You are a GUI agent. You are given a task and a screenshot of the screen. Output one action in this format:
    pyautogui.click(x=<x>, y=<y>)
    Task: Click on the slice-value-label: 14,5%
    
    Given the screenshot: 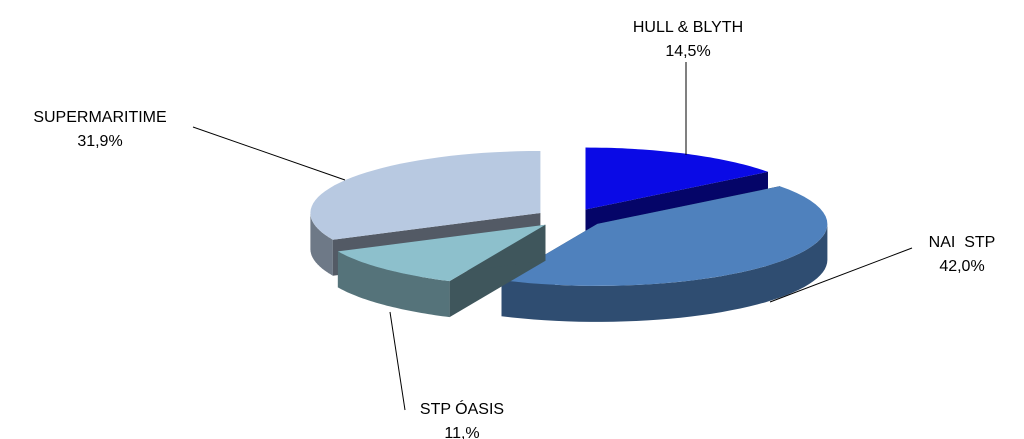 What is the action you would take?
    pyautogui.click(x=687, y=51)
    